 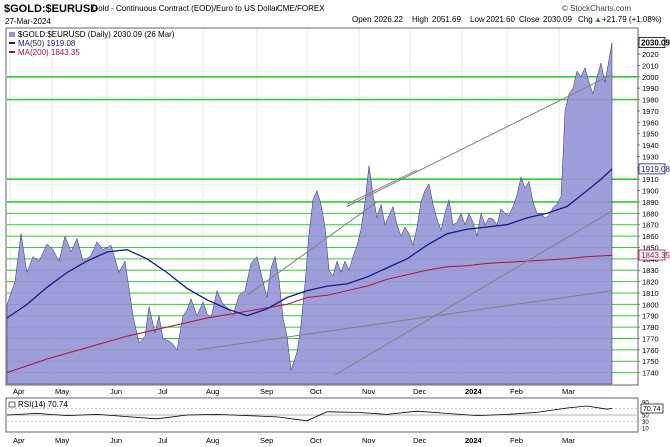 What do you see at coordinates (516, 440) in the screenshot?
I see `x-label-bottom-Feb: Feb` at bounding box center [516, 440].